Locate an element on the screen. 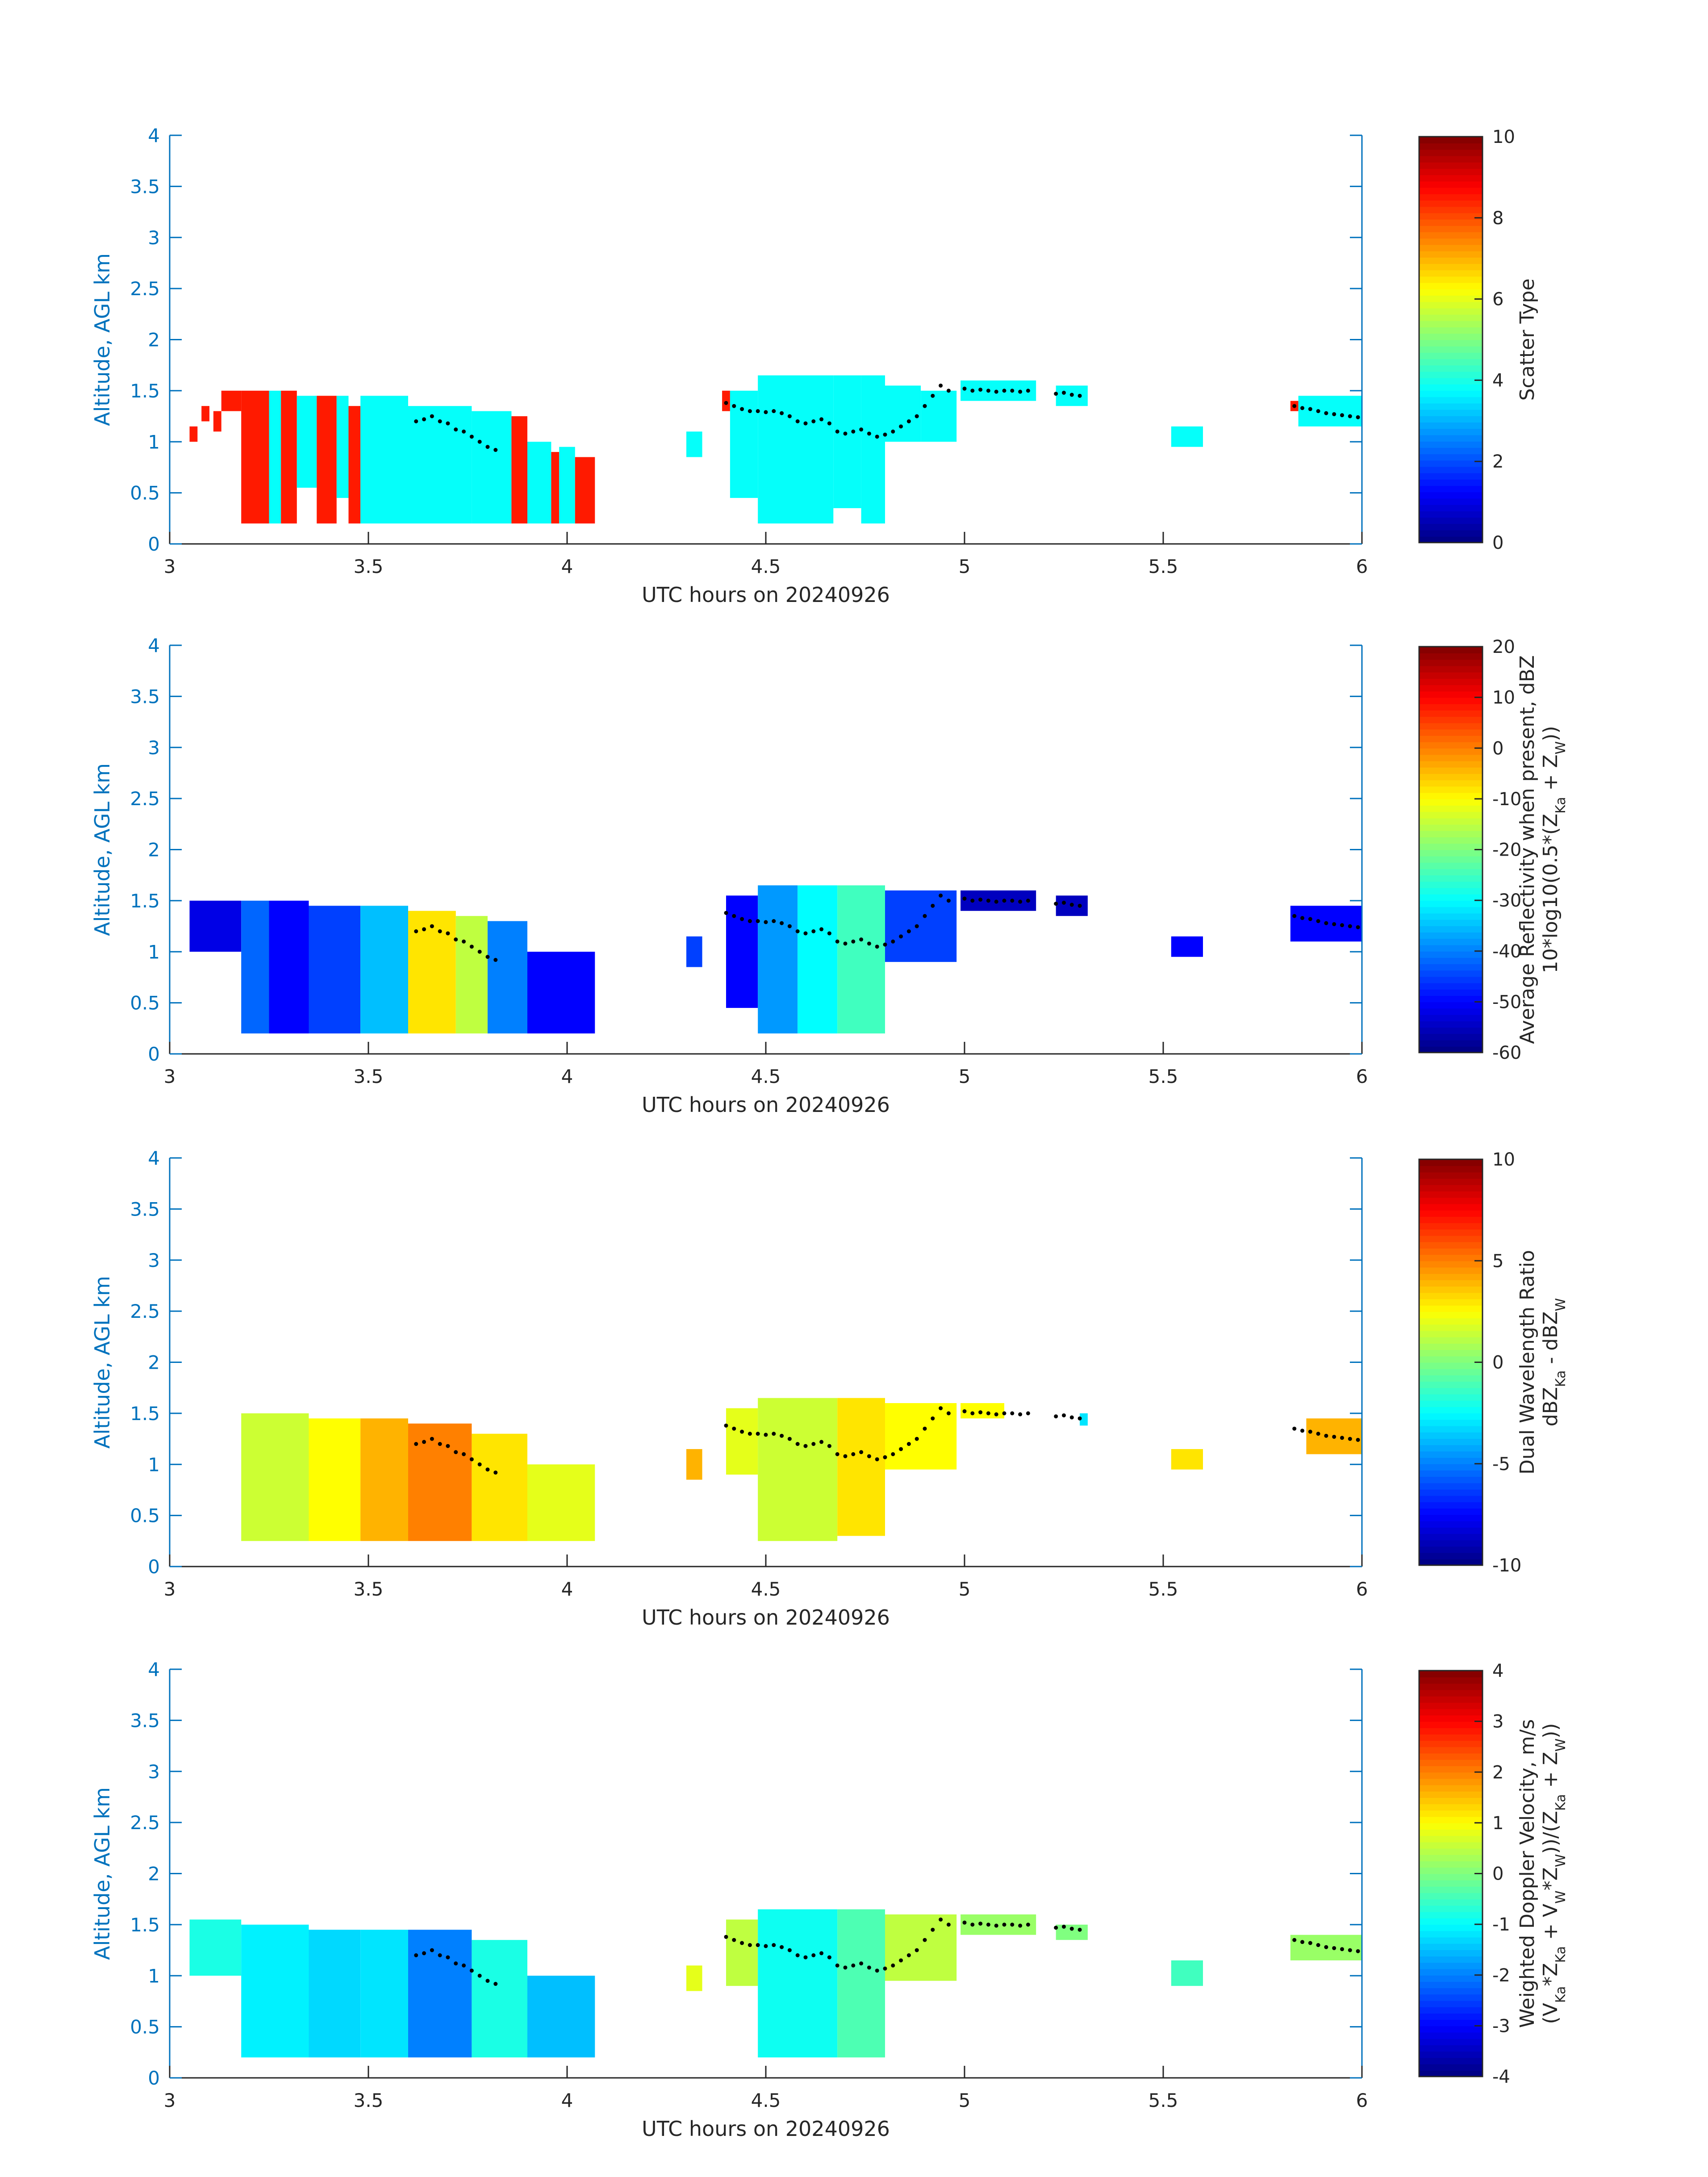 The height and width of the screenshot is (2177, 1708). x-tick-label: 3.5 is located at coordinates (369, 2100).